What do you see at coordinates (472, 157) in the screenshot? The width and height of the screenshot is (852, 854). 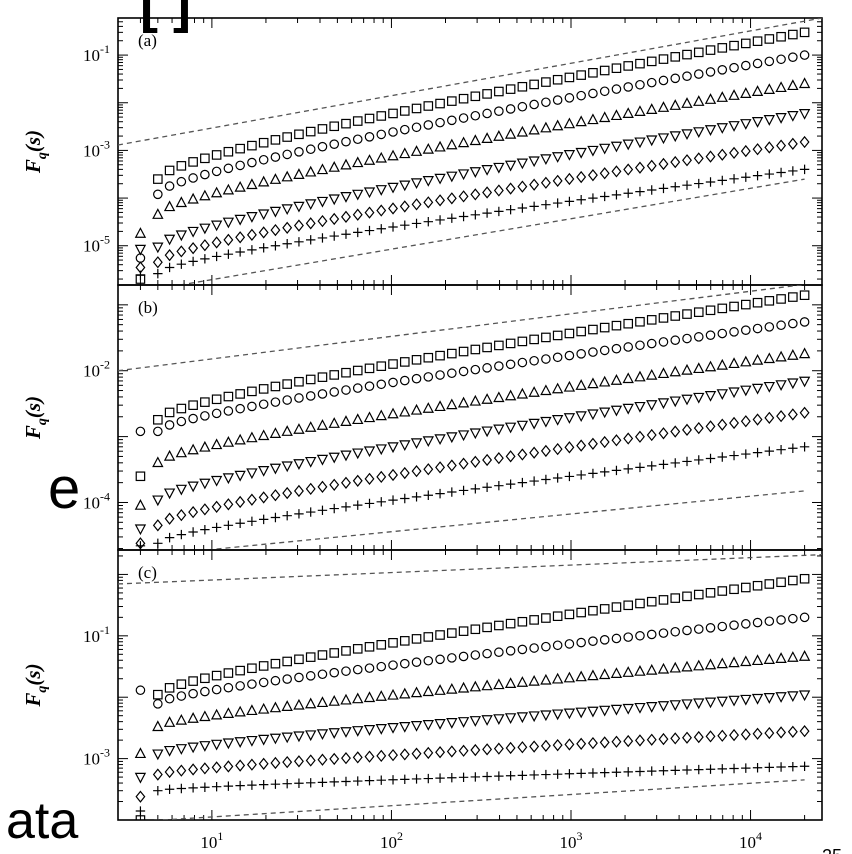 I see `series-q3` at bounding box center [472, 157].